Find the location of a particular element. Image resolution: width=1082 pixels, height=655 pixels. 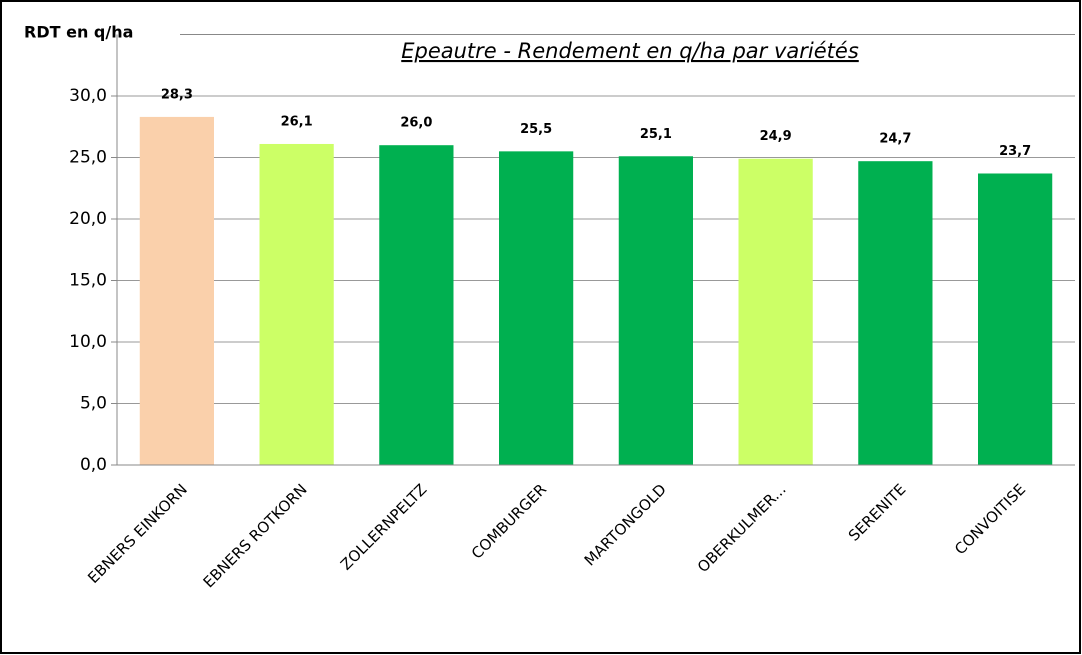

y-tick-label: 25,0 is located at coordinates (88, 158).